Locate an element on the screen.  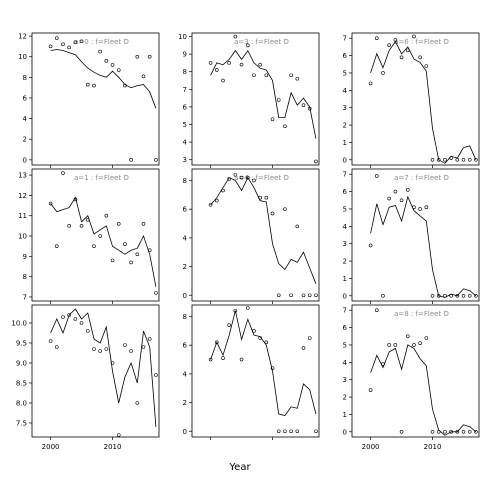
y-tick-label: 10 is located at coordinates (182, 37).